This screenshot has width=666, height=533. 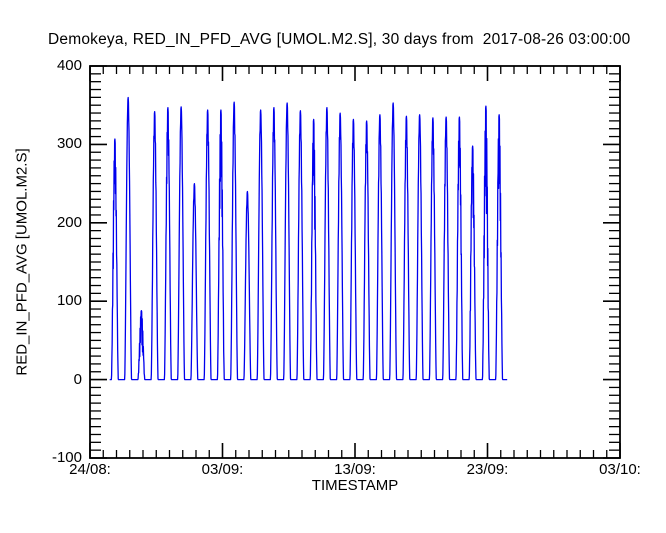 I want to click on y-tick-label: 100, so click(x=69, y=301).